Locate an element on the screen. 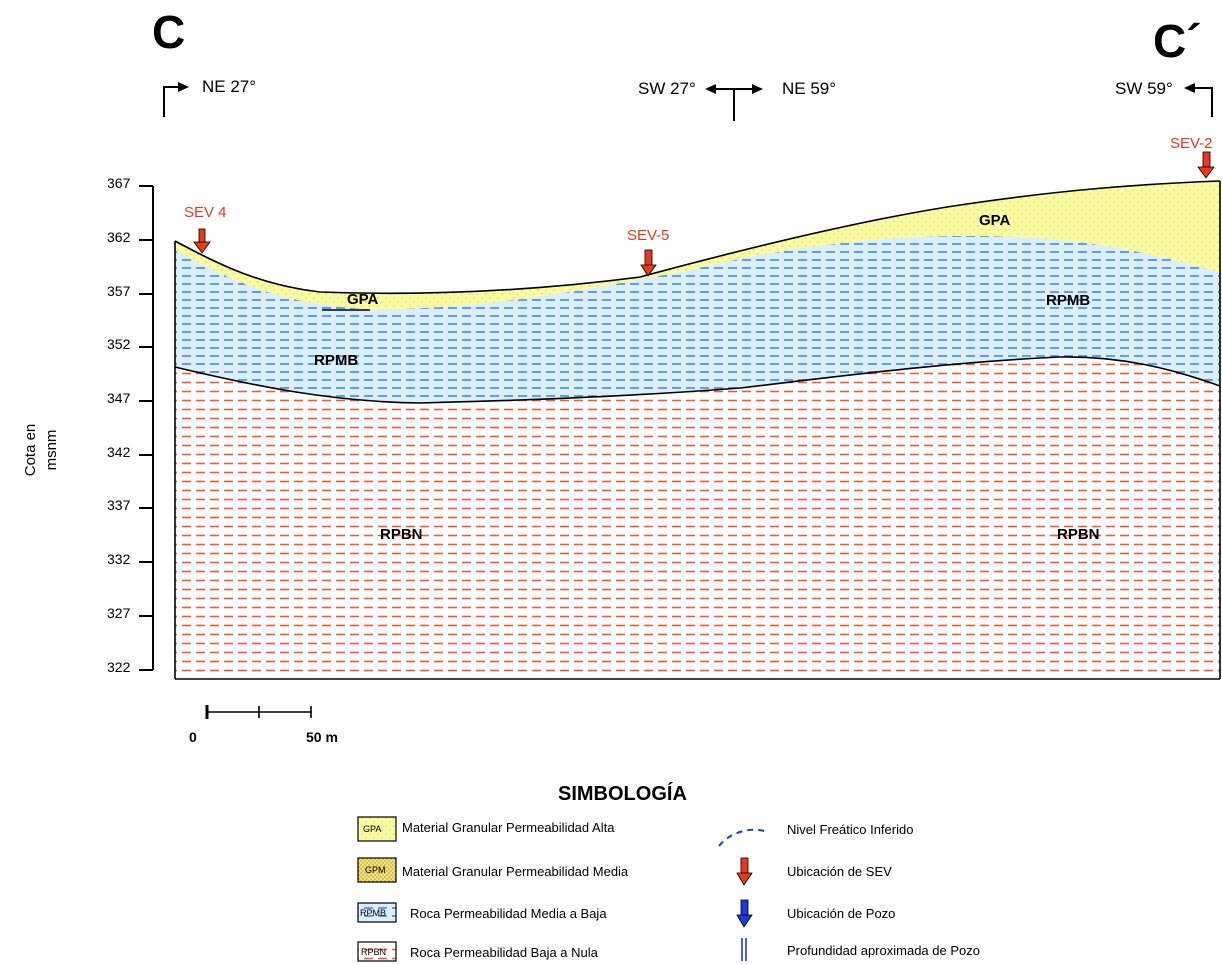  tick-label-342: 342 is located at coordinates (119, 452).